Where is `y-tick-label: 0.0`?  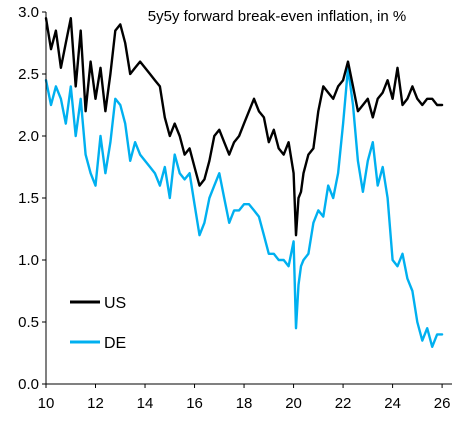
y-tick-label: 0.0 is located at coordinates (28, 384).